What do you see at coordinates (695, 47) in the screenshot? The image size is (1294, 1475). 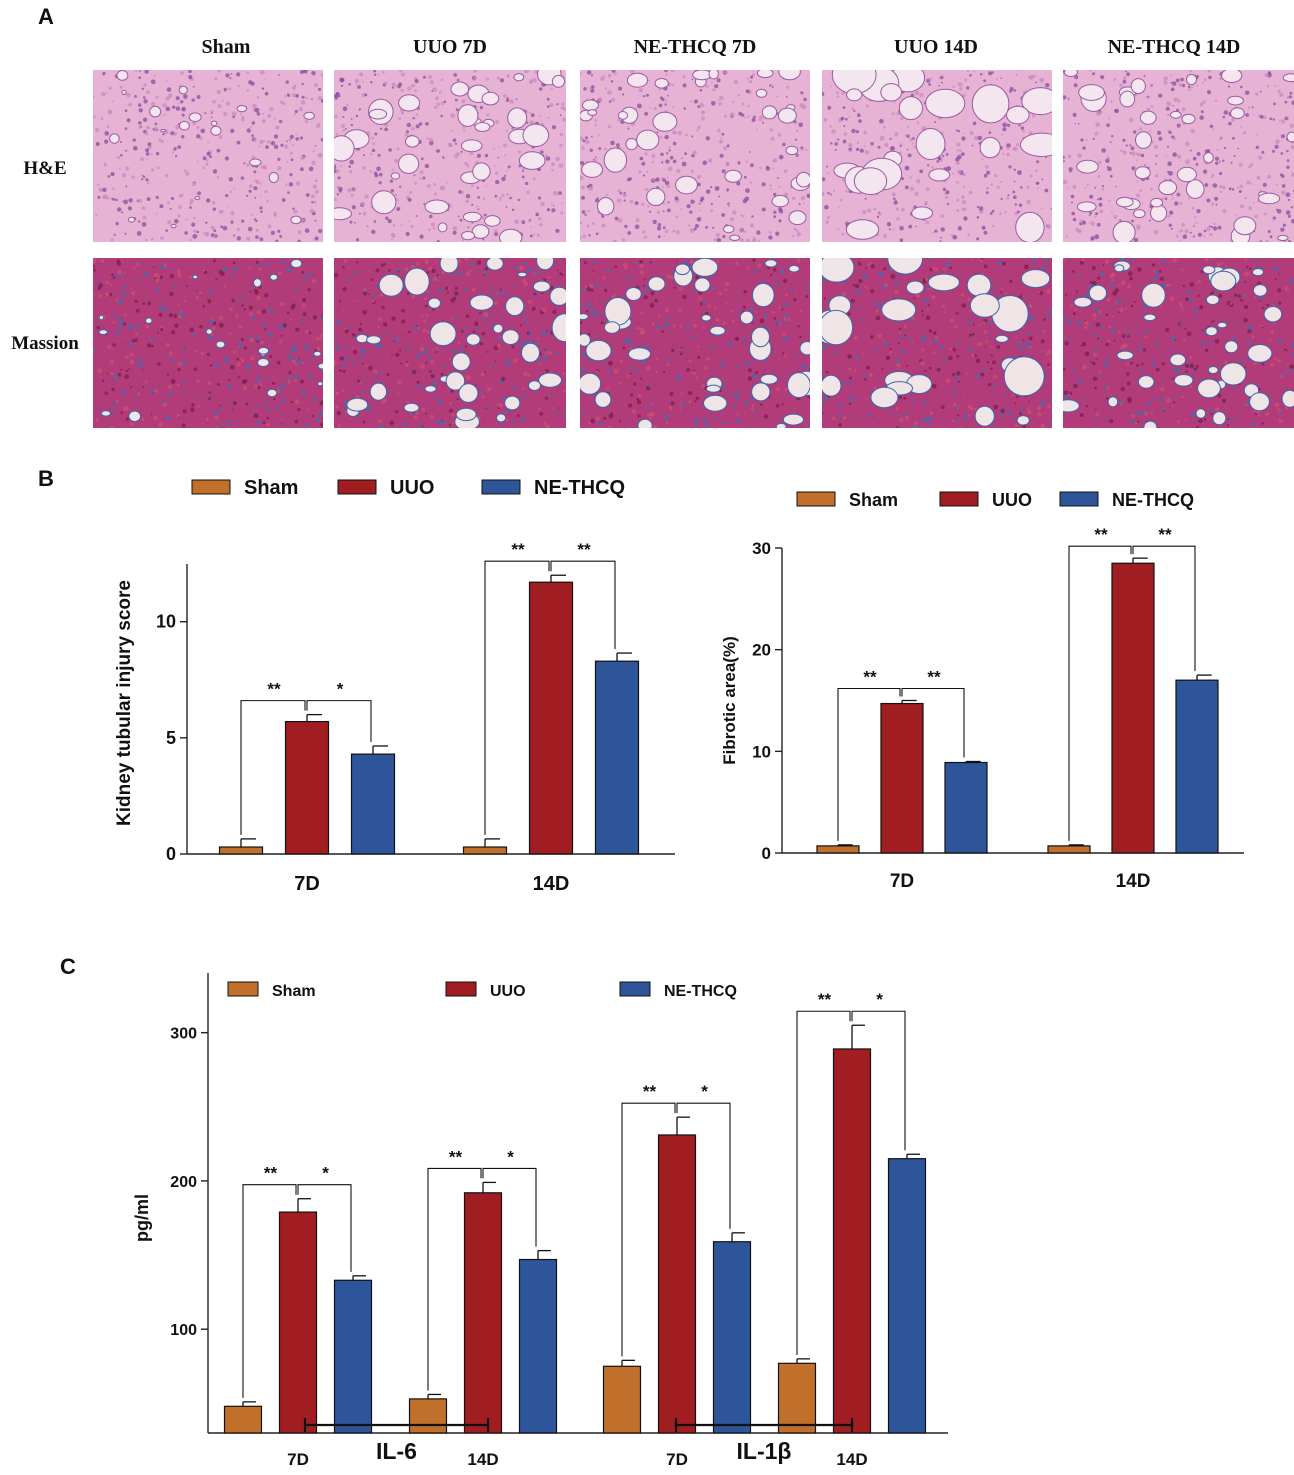 I see `column-header-nethcq-7d: NE-THCQ 7D` at bounding box center [695, 47].